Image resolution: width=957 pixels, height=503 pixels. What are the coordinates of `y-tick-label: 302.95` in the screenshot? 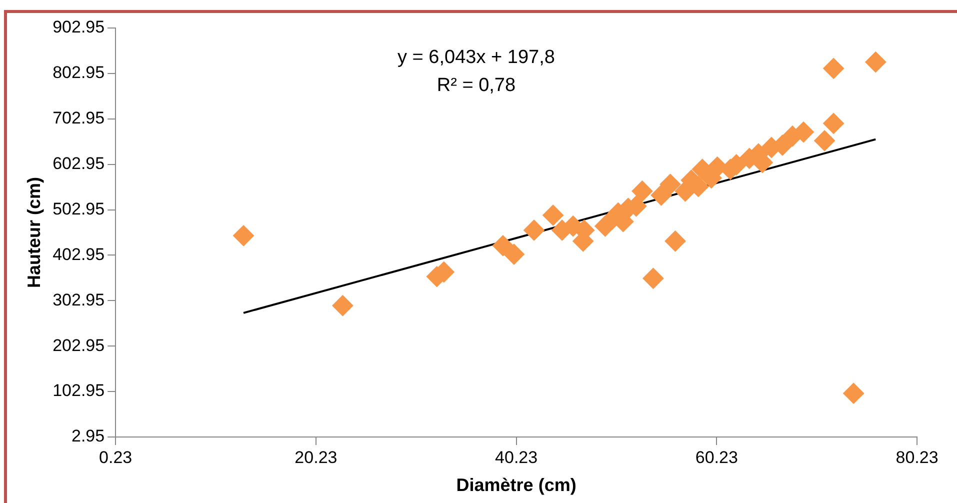 It's located at (78, 300).